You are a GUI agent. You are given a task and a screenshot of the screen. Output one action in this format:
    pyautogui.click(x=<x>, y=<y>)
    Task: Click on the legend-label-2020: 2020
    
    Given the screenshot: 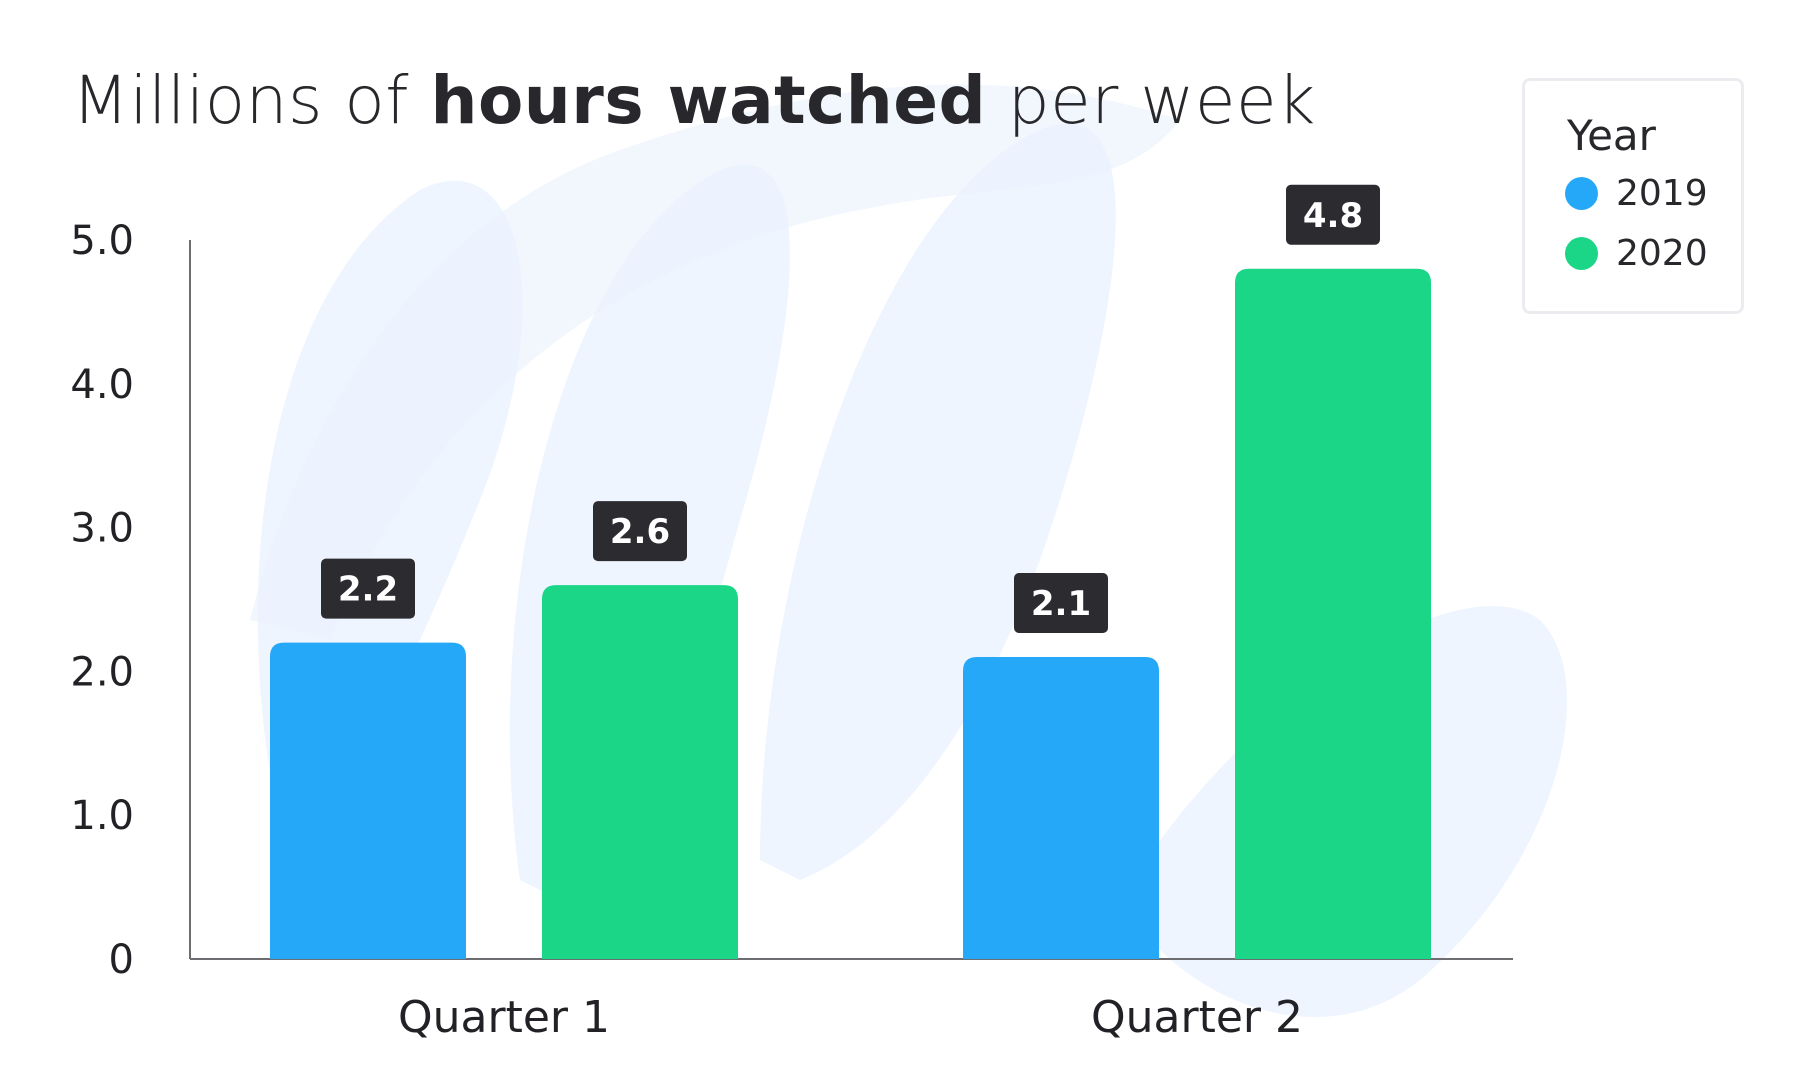 What is the action you would take?
    pyautogui.click(x=1662, y=253)
    